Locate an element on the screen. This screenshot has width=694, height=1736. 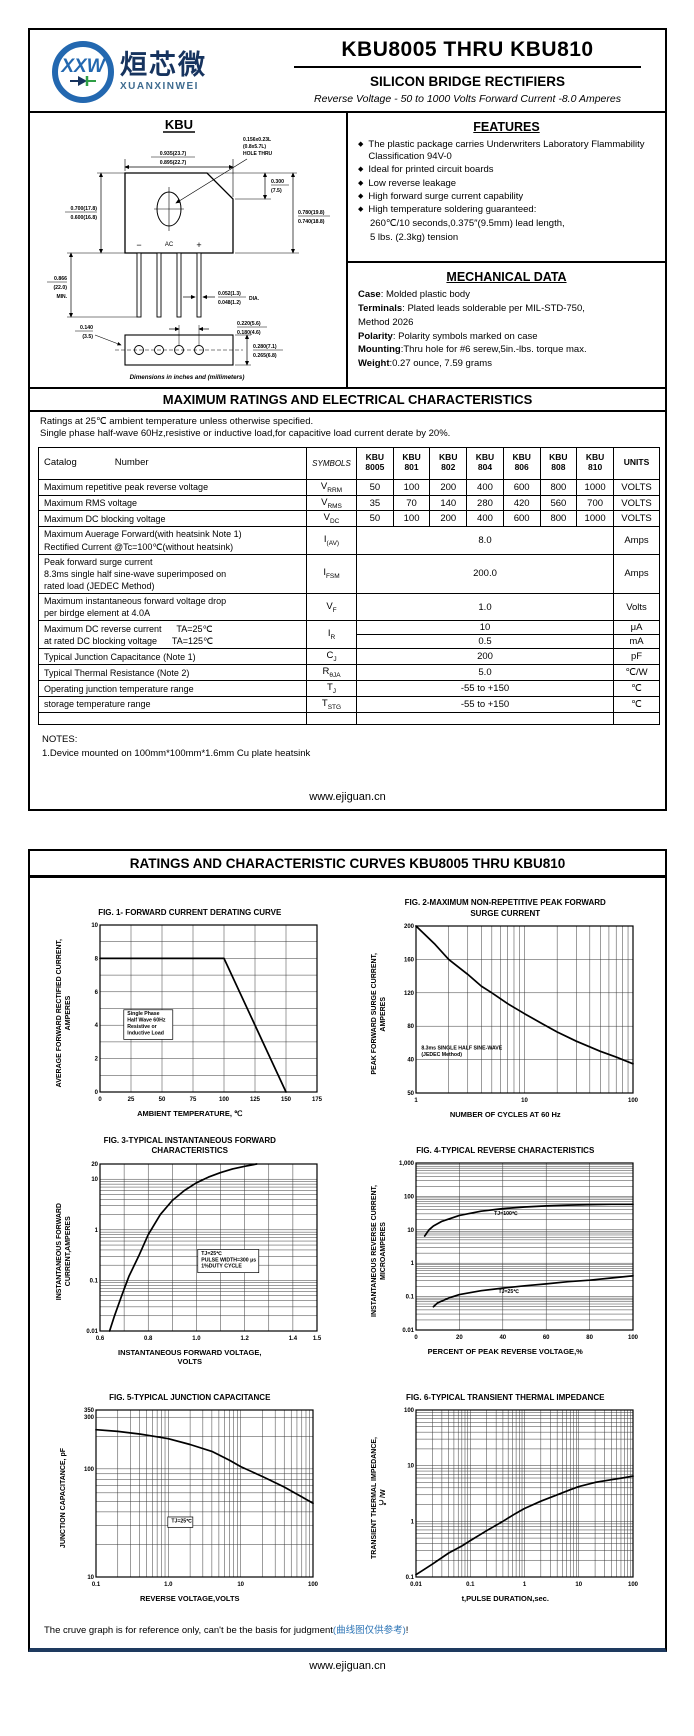
y-tick-label: 40 is located at coordinates (410, 1061).